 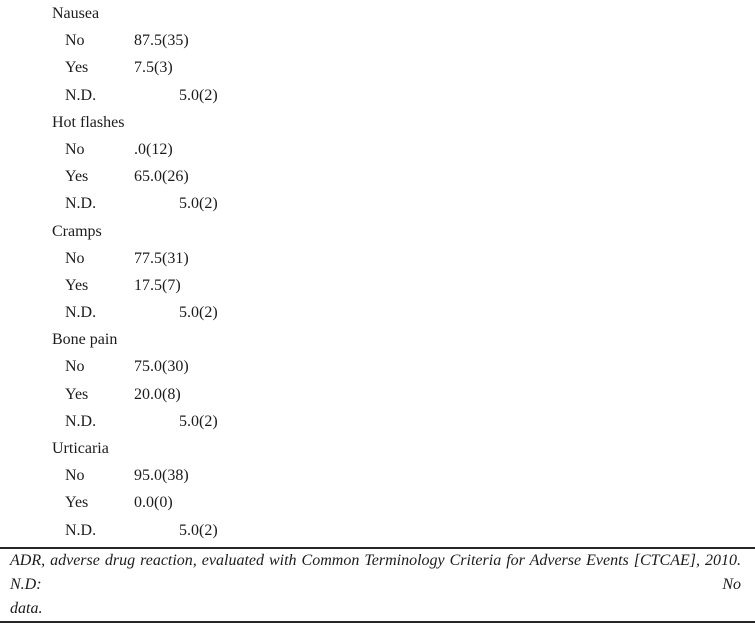 What do you see at coordinates (377, 448) in the screenshot?
I see `adr-section-row: Urticaria` at bounding box center [377, 448].